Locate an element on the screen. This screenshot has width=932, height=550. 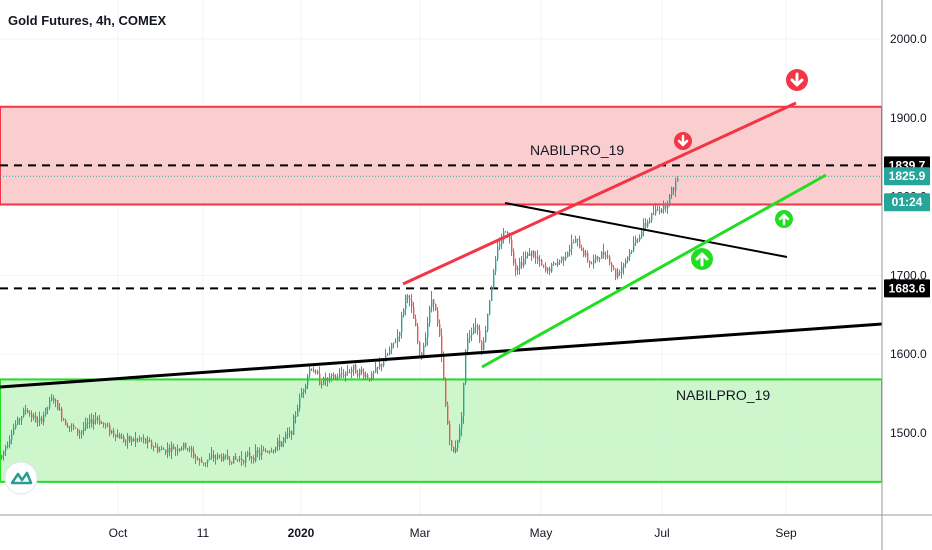
trendline-red is located at coordinates (599, 193).